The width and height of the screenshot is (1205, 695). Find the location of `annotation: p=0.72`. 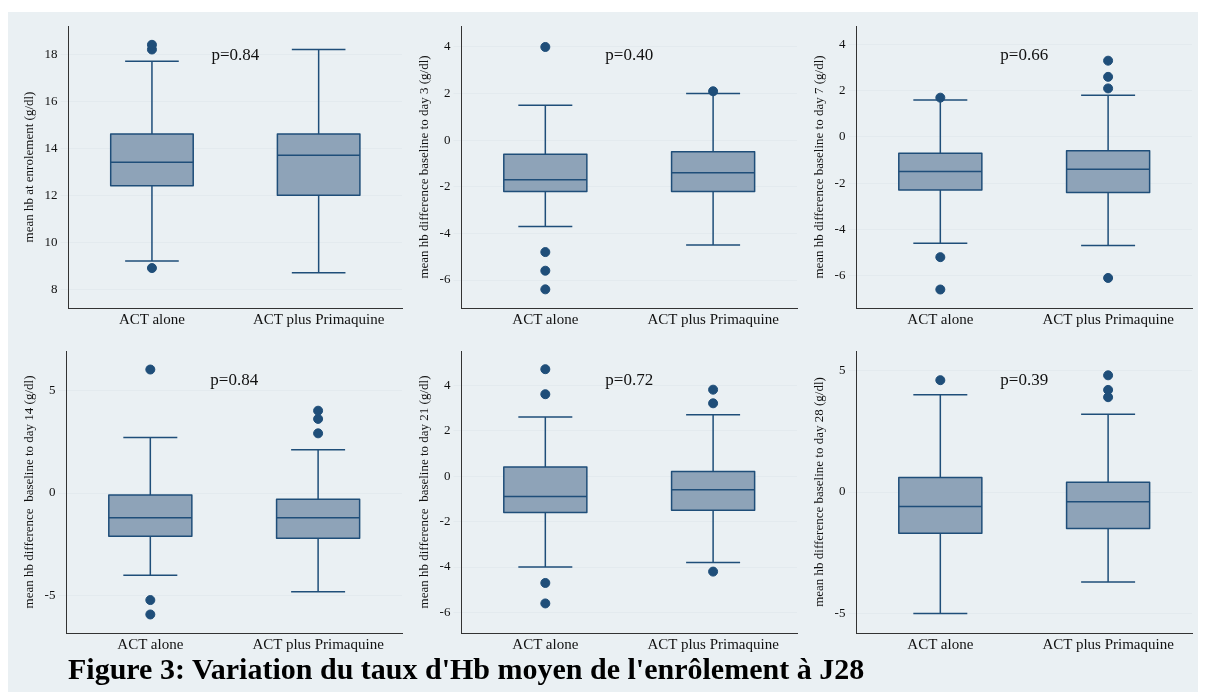

annotation: p=0.72 is located at coordinates (629, 380).